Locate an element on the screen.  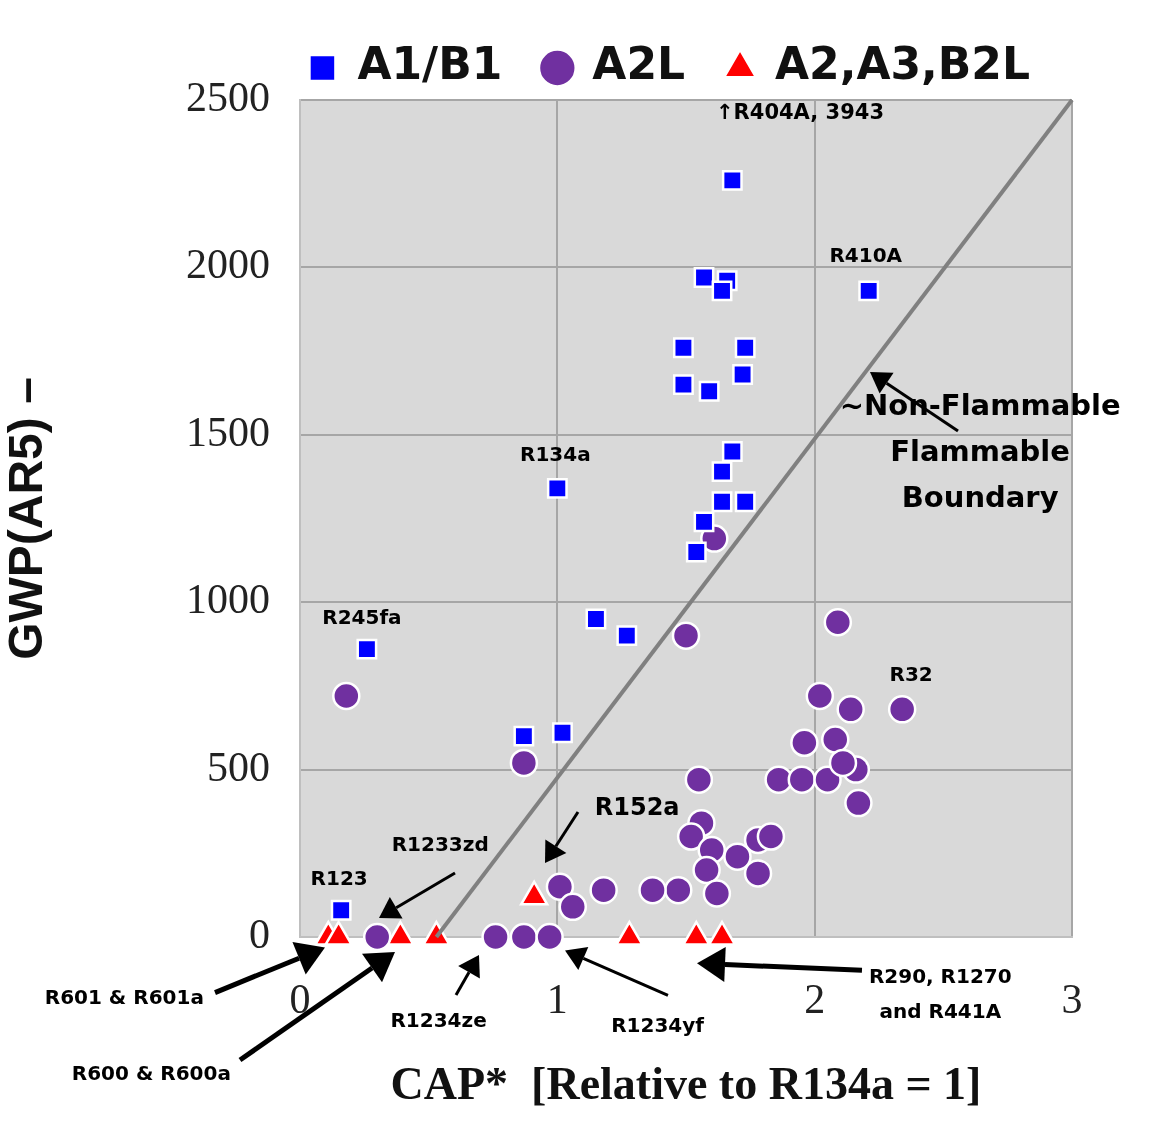
y-axis-title: GWP(AR5) – is located at coordinates (26, 518).